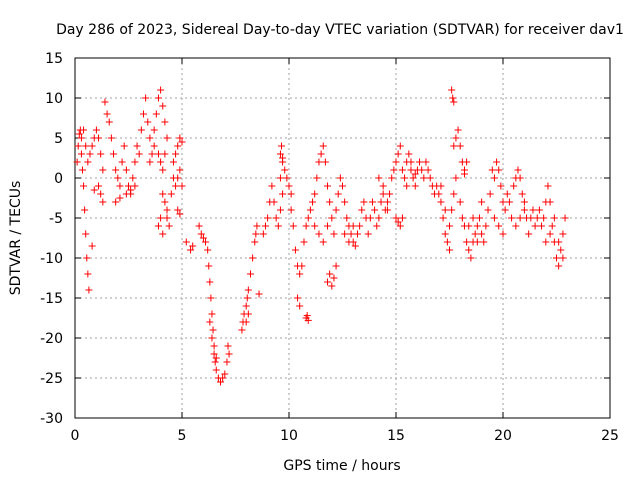 The width and height of the screenshot is (640, 480). Describe the element at coordinates (182, 436) in the screenshot. I see `x-tick-label: 5` at that location.